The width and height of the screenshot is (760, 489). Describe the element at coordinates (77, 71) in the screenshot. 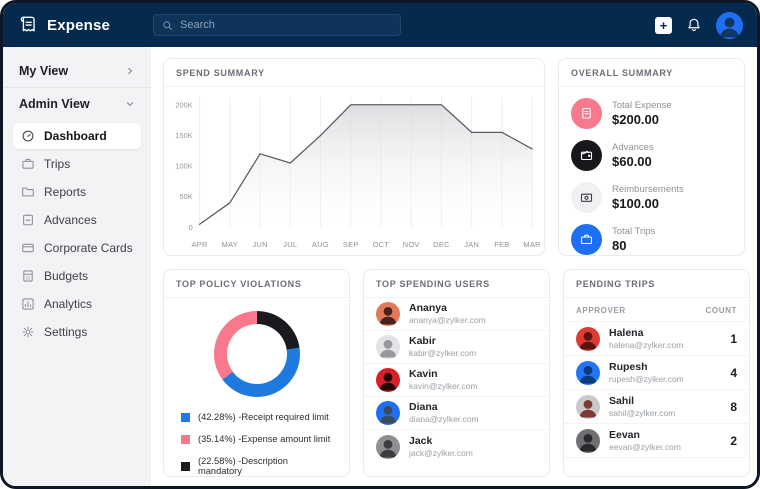

I see `sidebar-section-my-view: My View` at that location.